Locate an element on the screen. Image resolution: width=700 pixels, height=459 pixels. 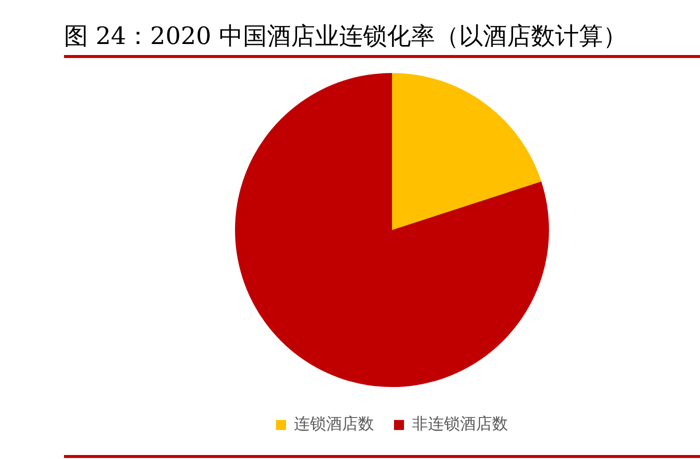
legend-label: 非连锁酒店数 is located at coordinates (460, 424).